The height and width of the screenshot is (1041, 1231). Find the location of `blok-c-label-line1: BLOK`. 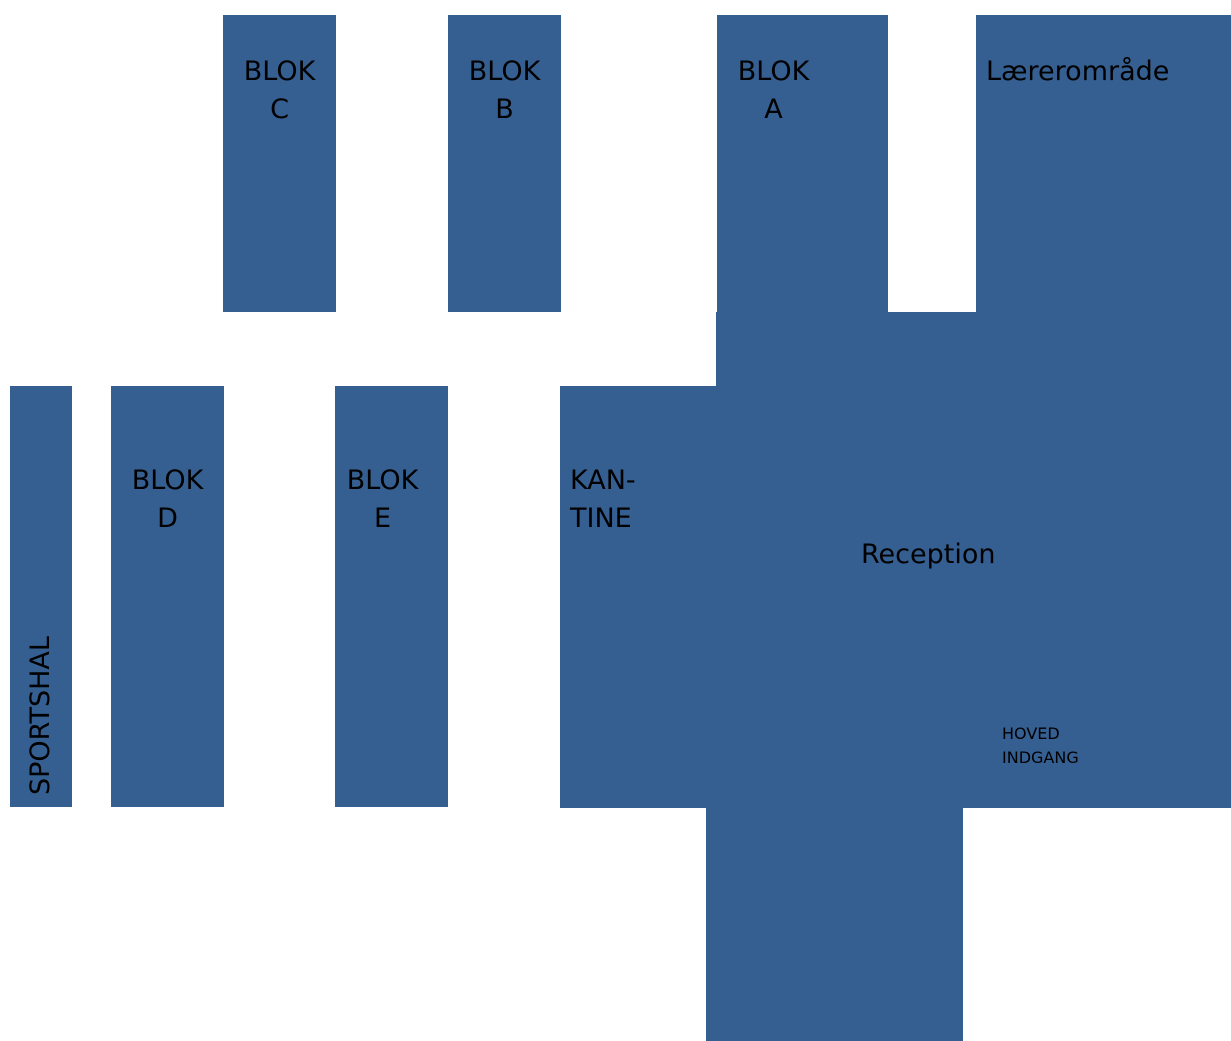

blok-c-label-line1: BLOK is located at coordinates (279, 71).